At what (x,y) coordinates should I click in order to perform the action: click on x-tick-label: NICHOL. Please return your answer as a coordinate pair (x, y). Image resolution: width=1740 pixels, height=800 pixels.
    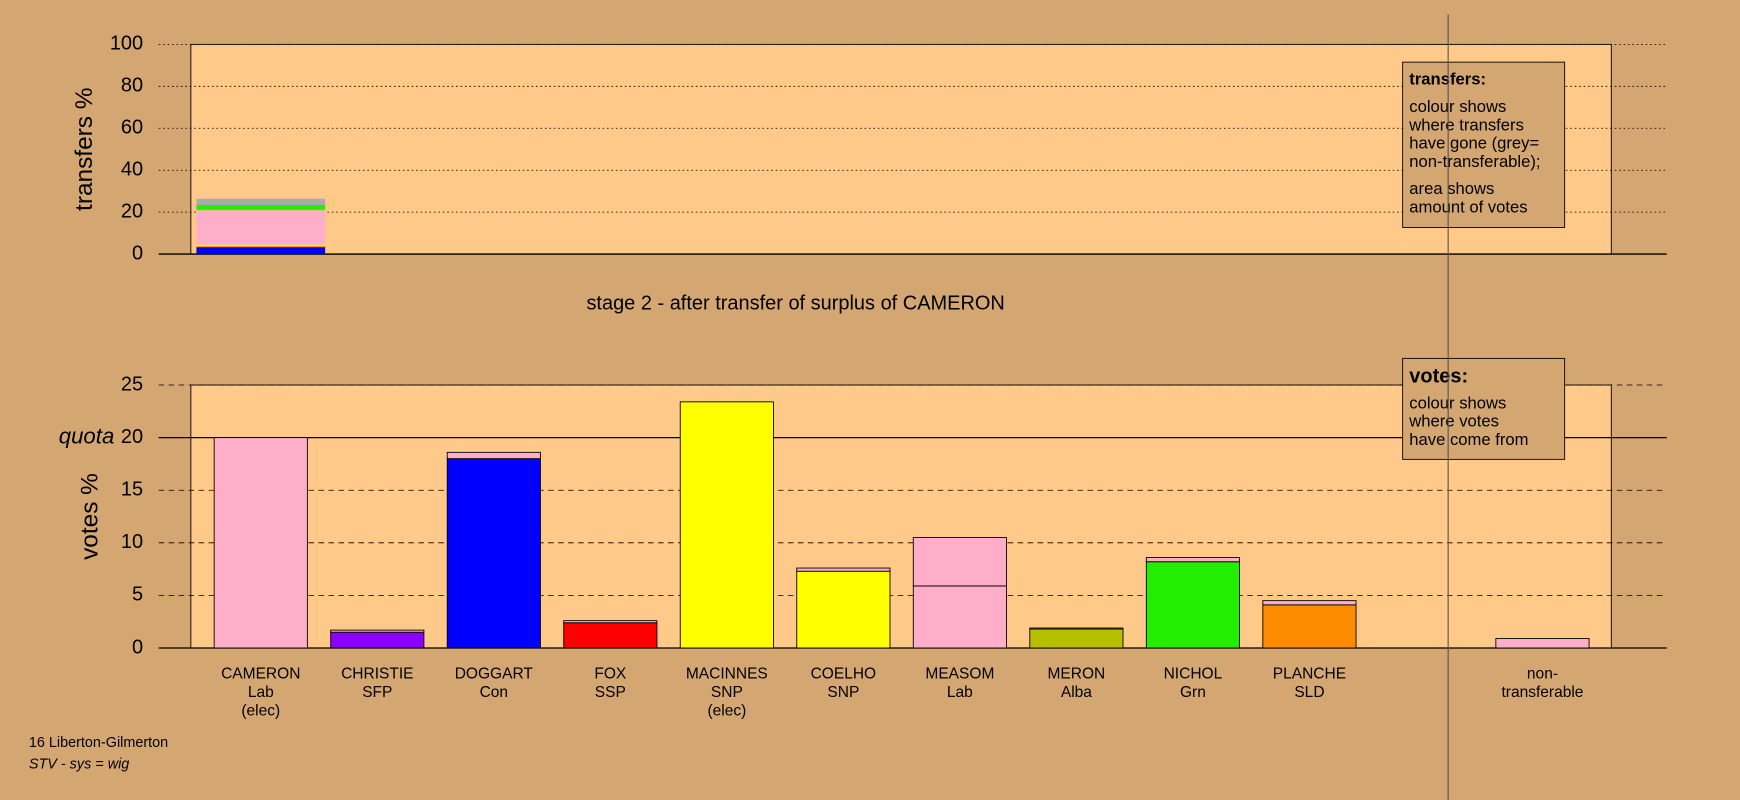
    Looking at the image, I should click on (1193, 674).